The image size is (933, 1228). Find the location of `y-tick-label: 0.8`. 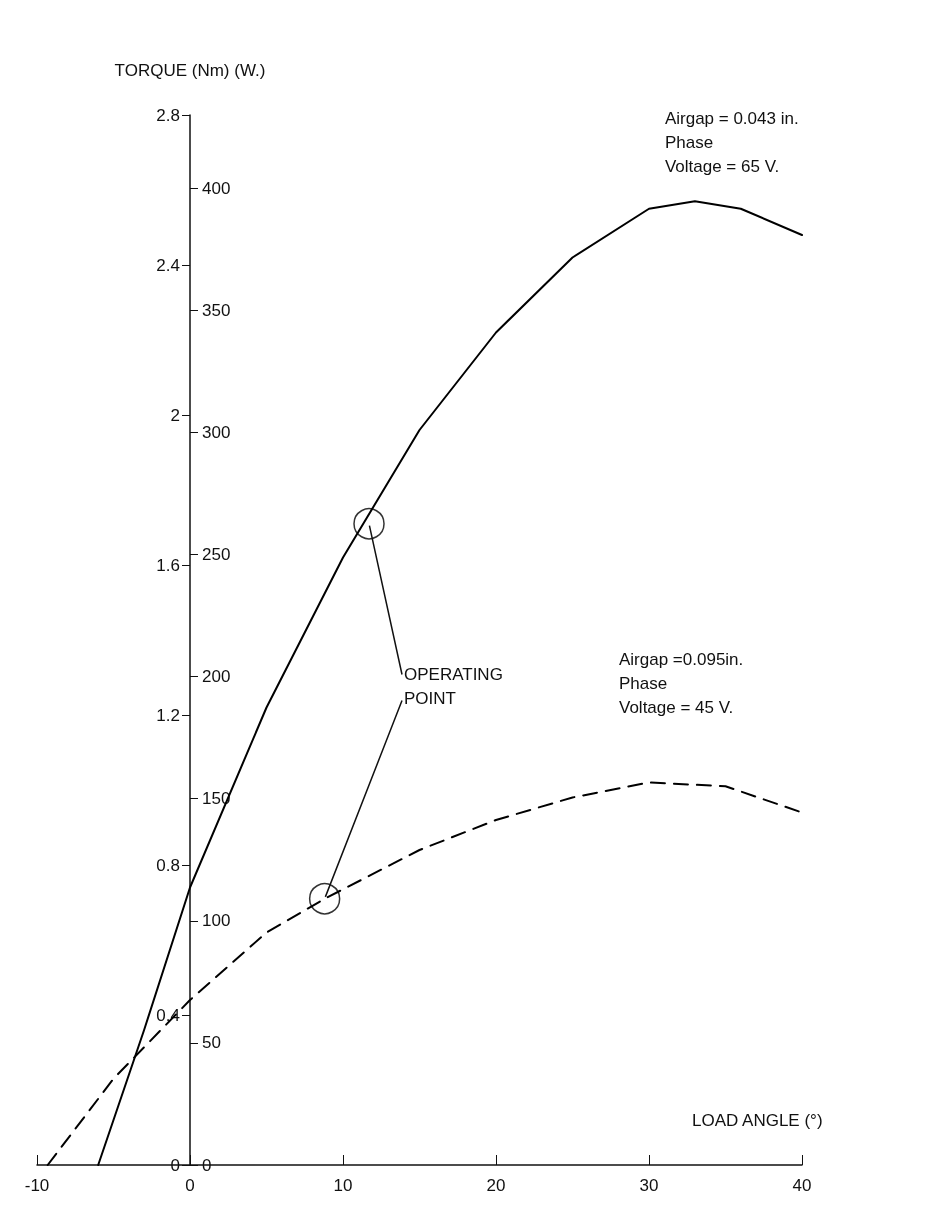

y-tick-label: 0.8 is located at coordinates (168, 865).